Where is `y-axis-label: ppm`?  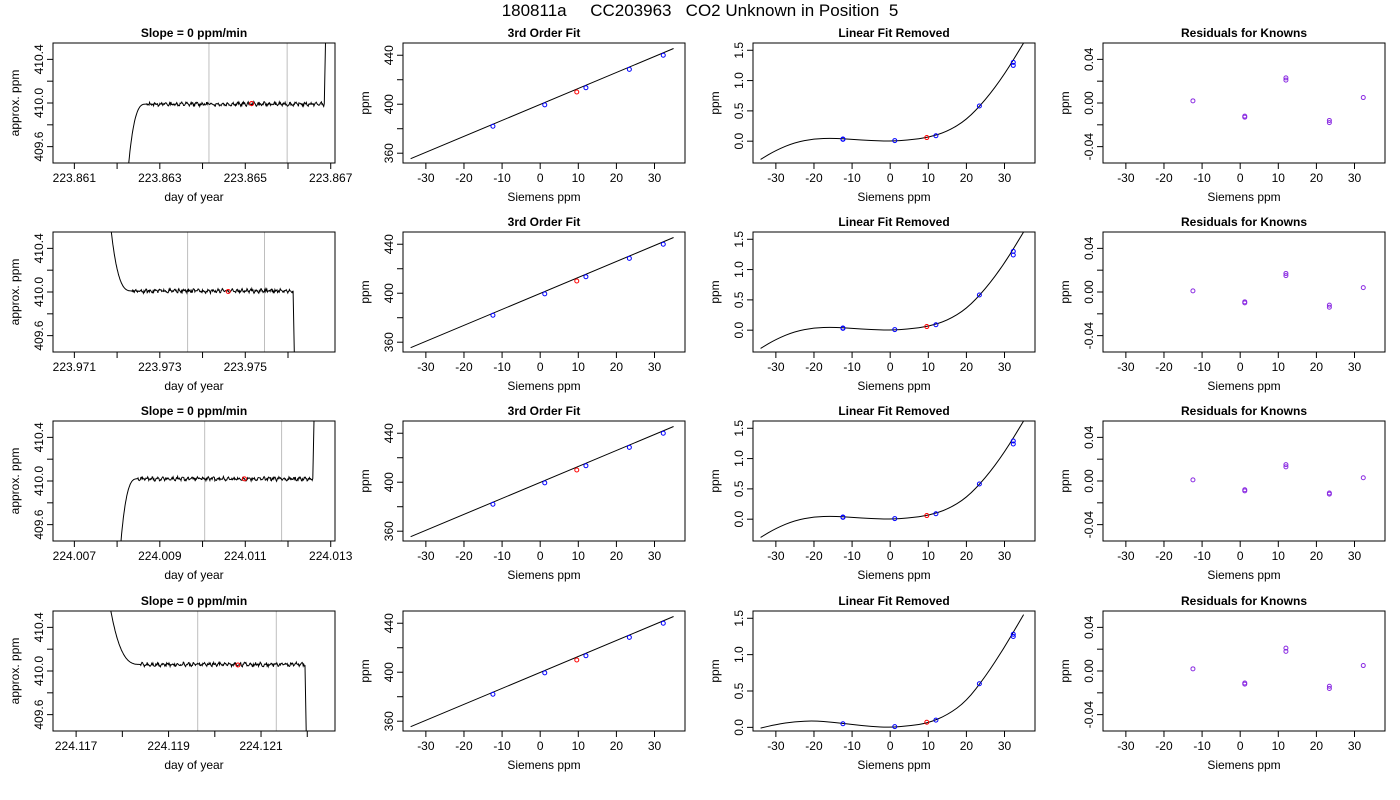
y-axis-label: ppm is located at coordinates (1065, 480).